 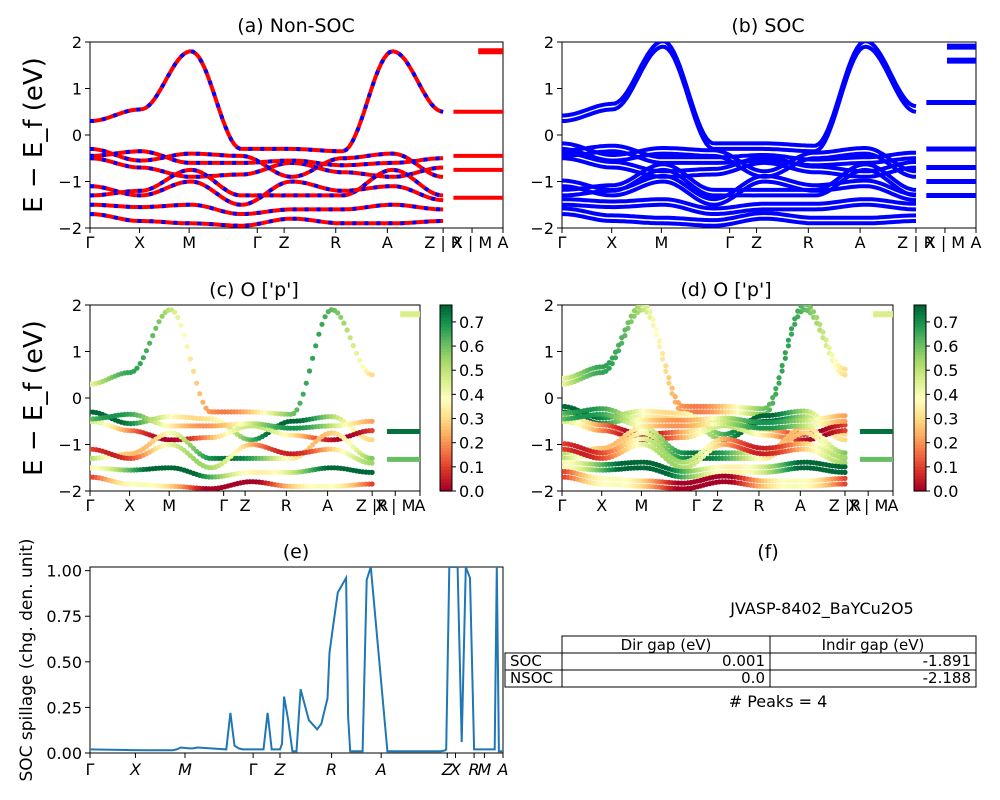 What do you see at coordinates (286, 505) in the screenshot?
I see `xtick-label: R` at bounding box center [286, 505].